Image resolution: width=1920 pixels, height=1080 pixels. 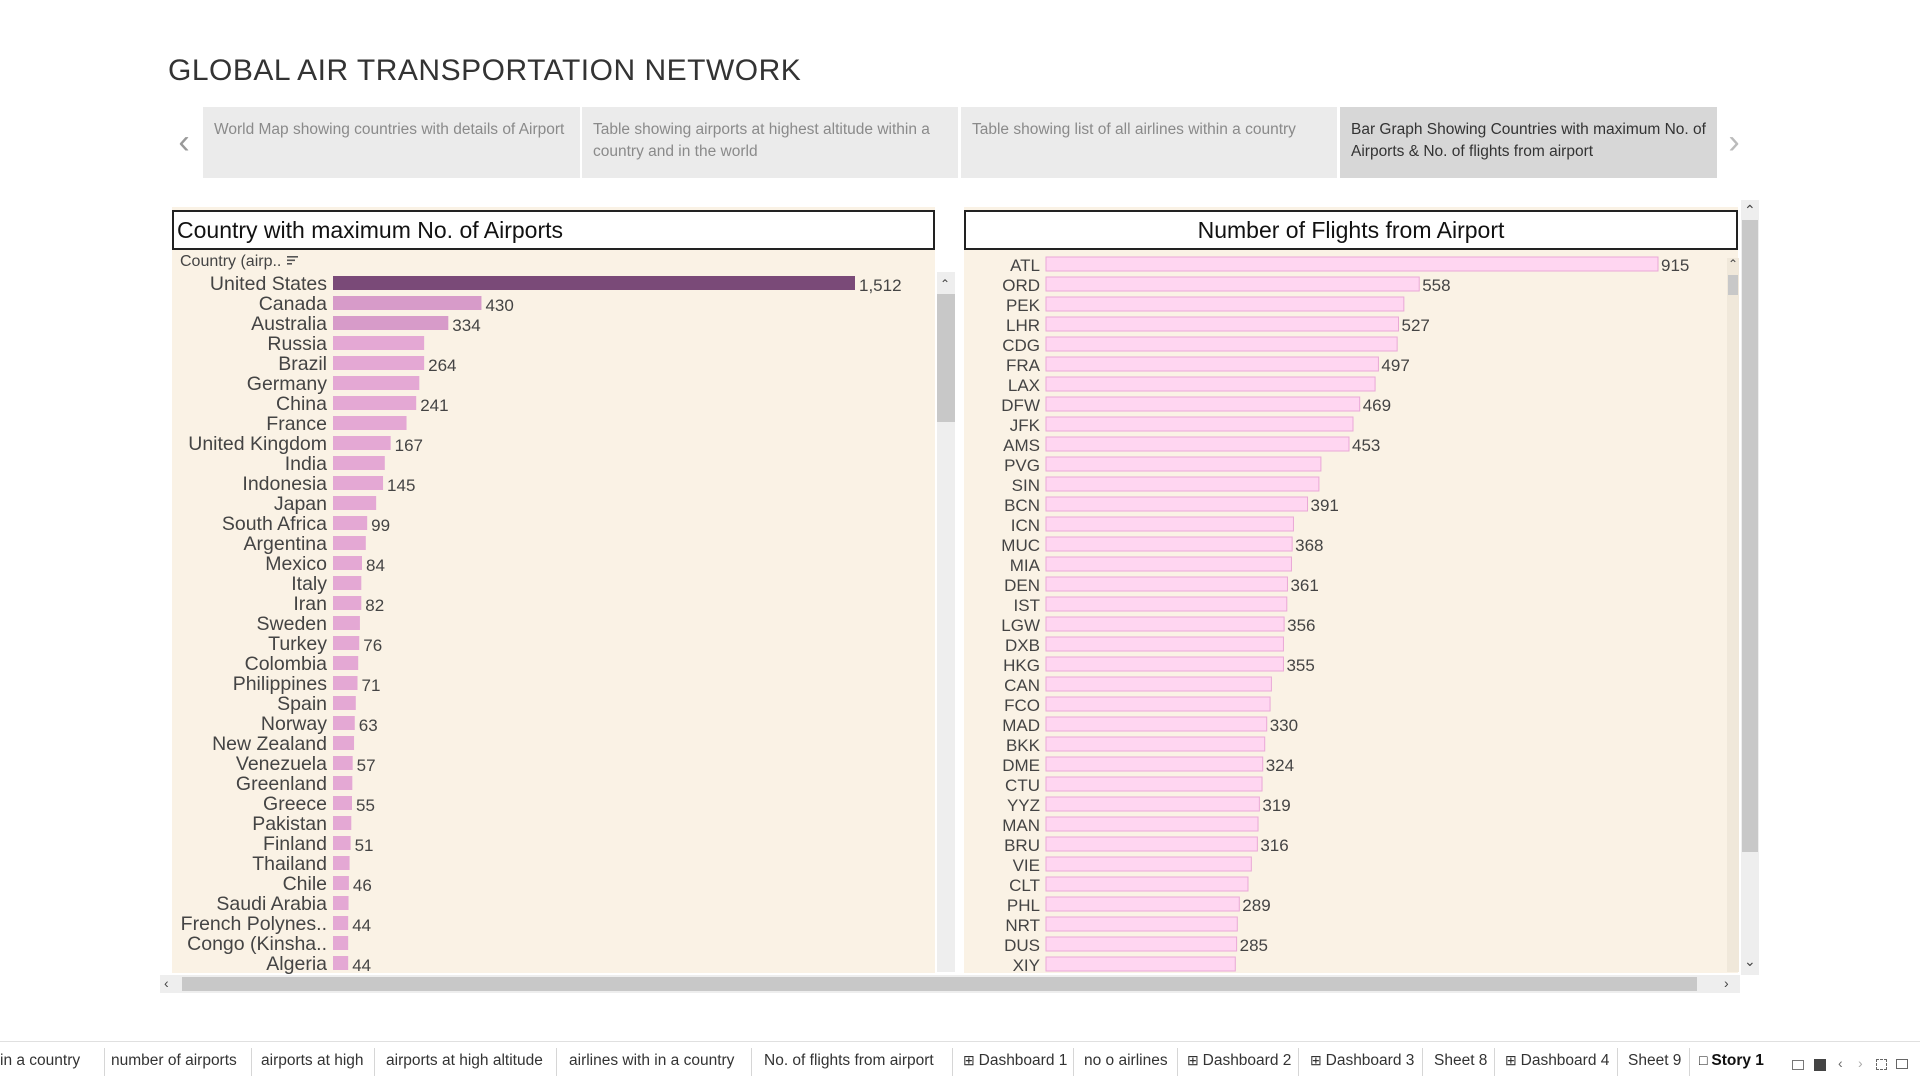 What do you see at coordinates (1750, 210) in the screenshot?
I see `dashboard-scroll-up-icon: ⌃` at bounding box center [1750, 210].